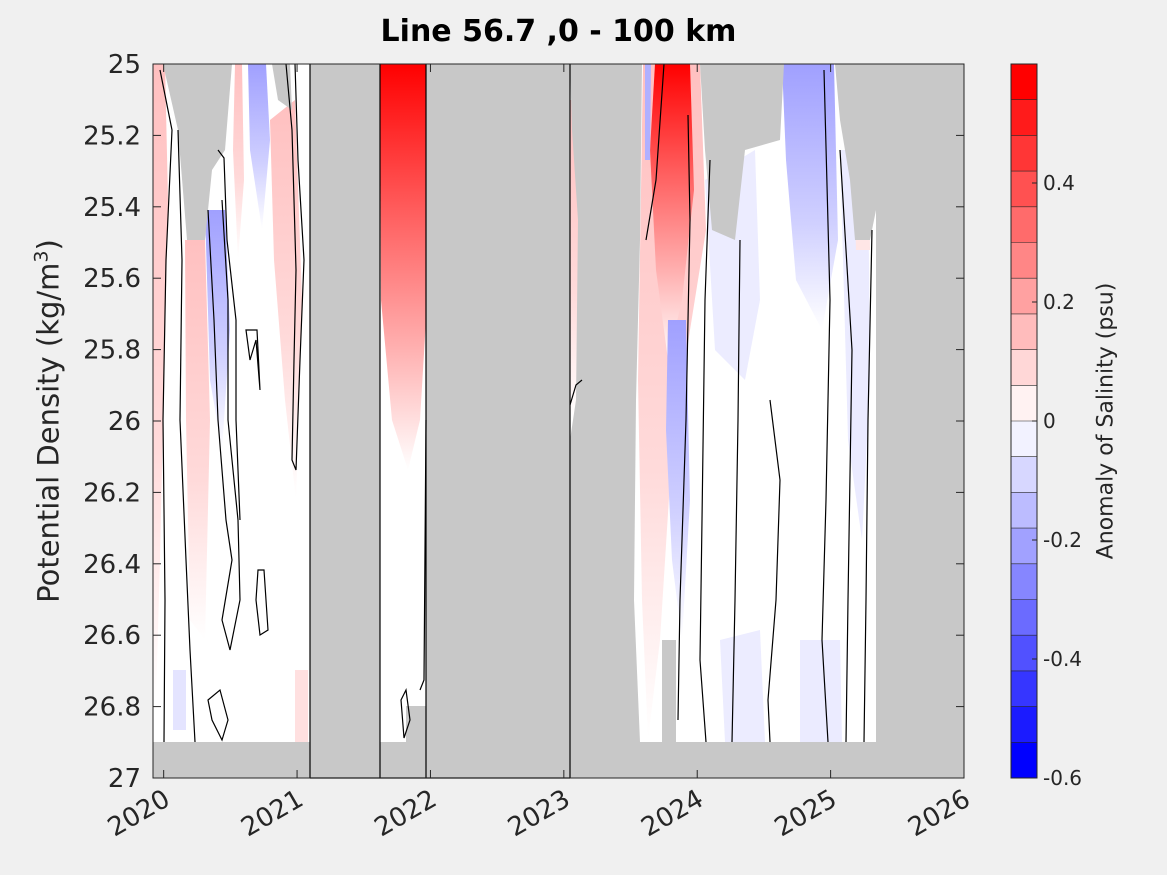 Image resolution: width=1167 pixels, height=875 pixels. What do you see at coordinates (112, 279) in the screenshot?
I see `y-tick-label: 25.6` at bounding box center [112, 279].